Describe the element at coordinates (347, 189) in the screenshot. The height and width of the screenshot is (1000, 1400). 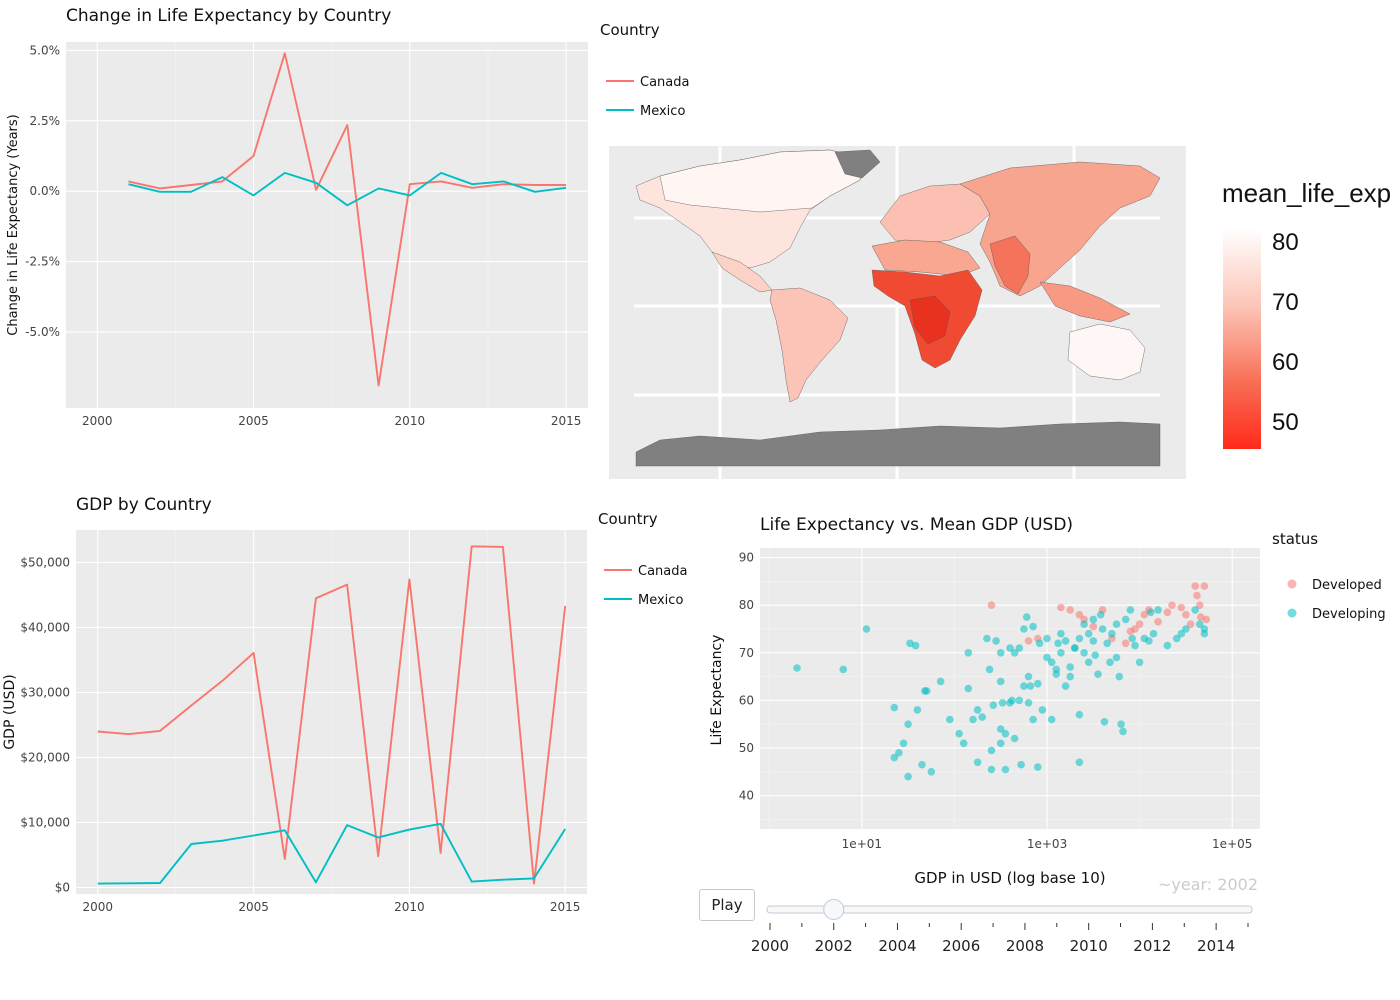
I see `series-line-mexico` at that location.